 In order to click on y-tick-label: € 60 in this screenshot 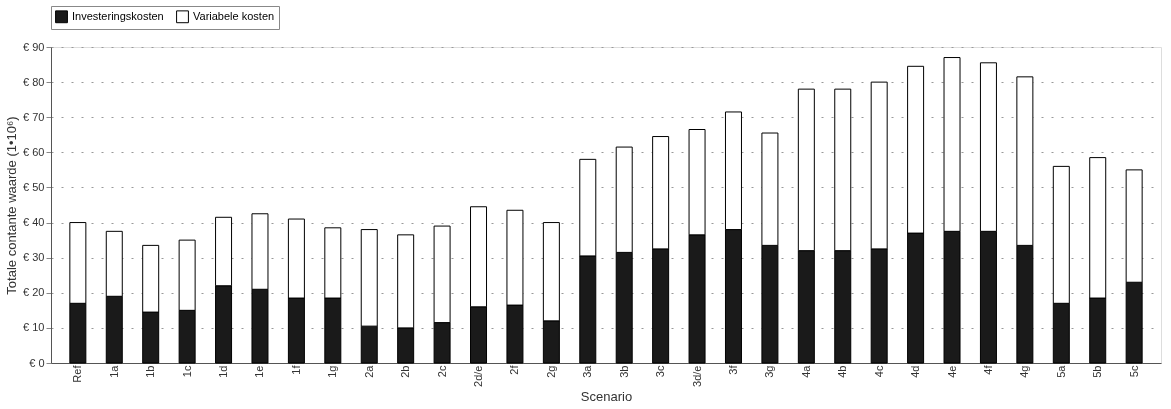, I will do `click(34, 151)`.